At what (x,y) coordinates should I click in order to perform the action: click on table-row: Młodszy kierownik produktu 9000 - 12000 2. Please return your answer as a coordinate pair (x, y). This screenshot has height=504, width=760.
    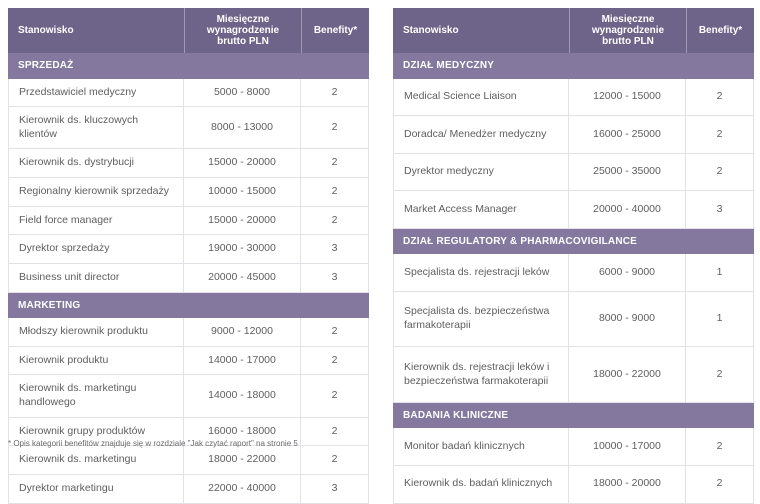
    Looking at the image, I should click on (188, 332).